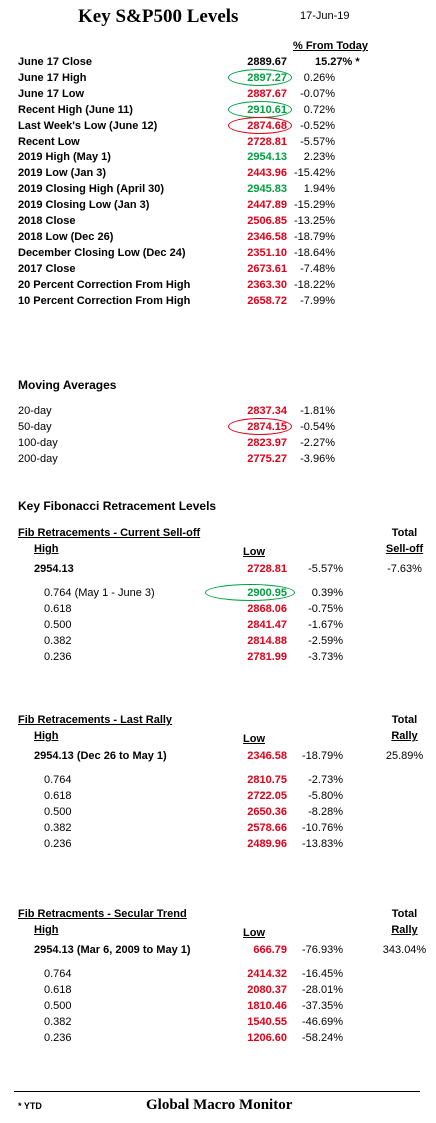 The image size is (436, 1123). Describe the element at coordinates (337, 62) in the screenshot. I see `key-level-pct: 15.27% *` at that location.